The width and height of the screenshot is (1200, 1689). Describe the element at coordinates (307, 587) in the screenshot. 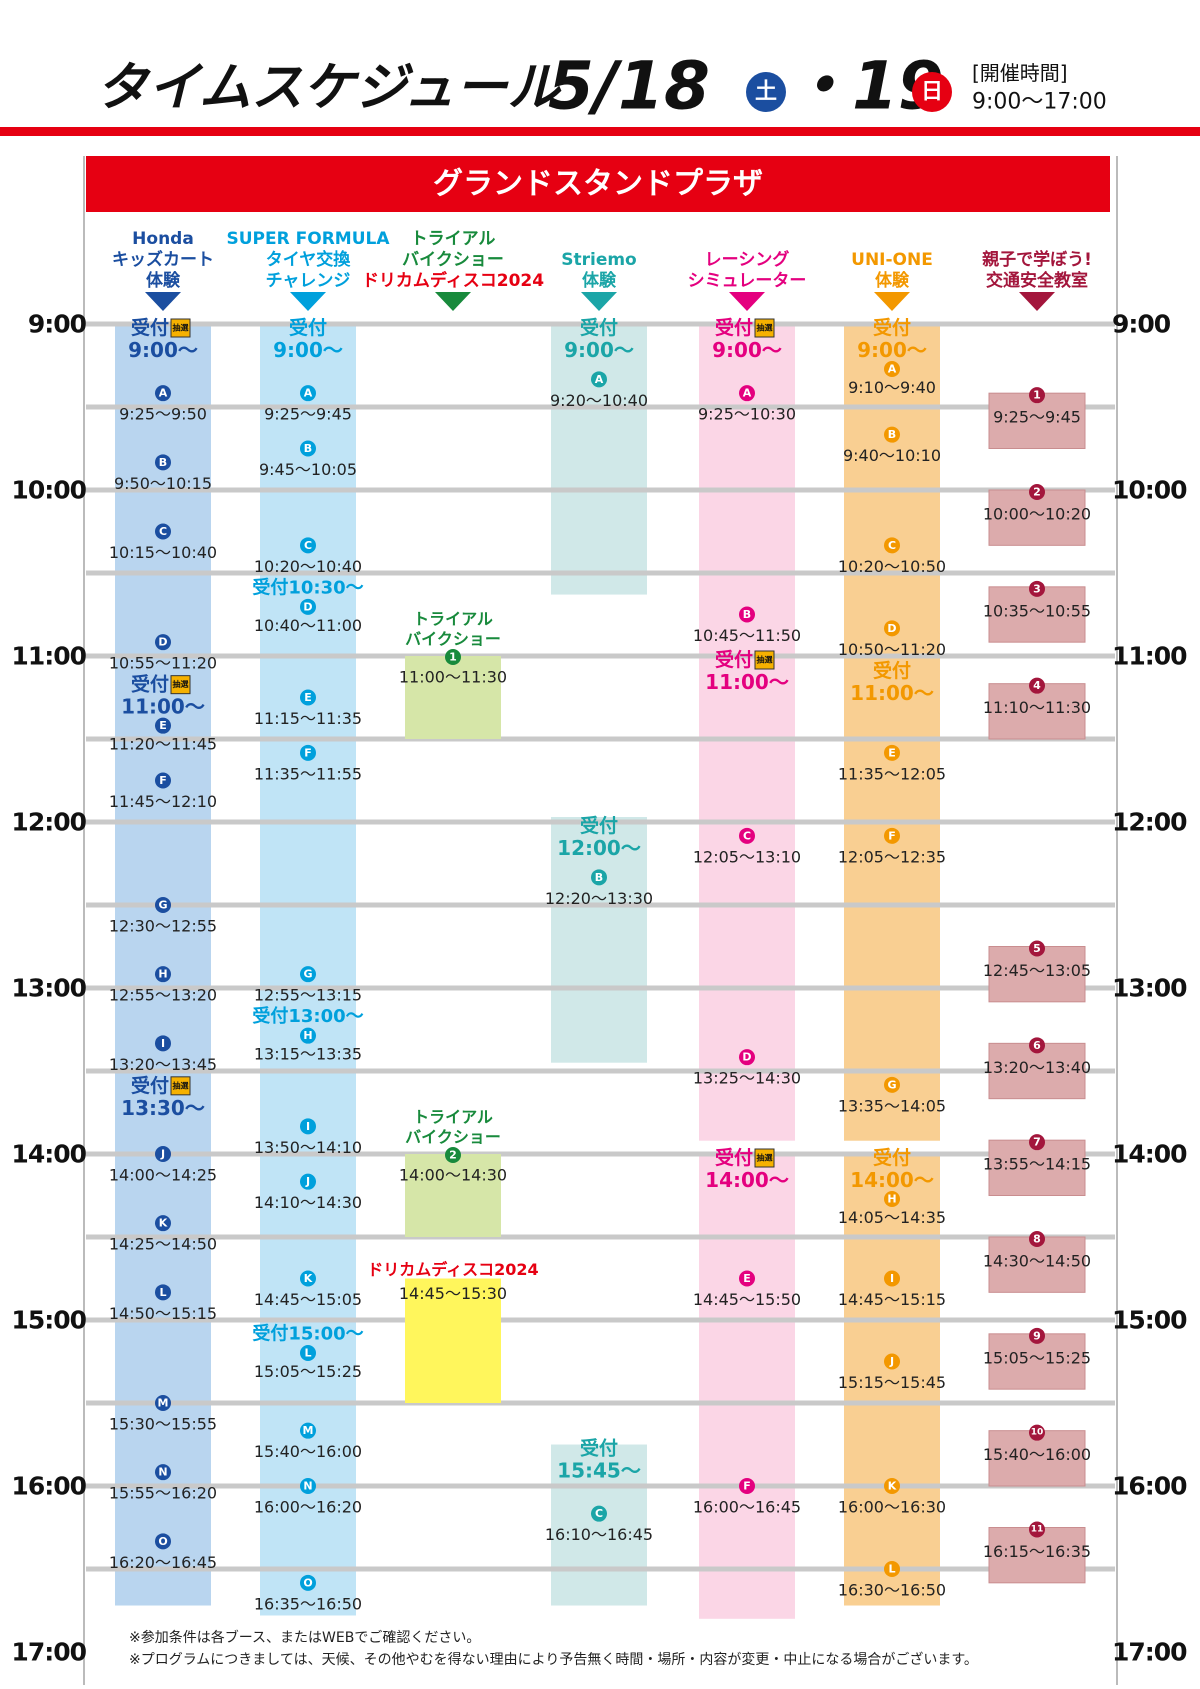

I see `reception-inline: 受付10:30〜` at that location.